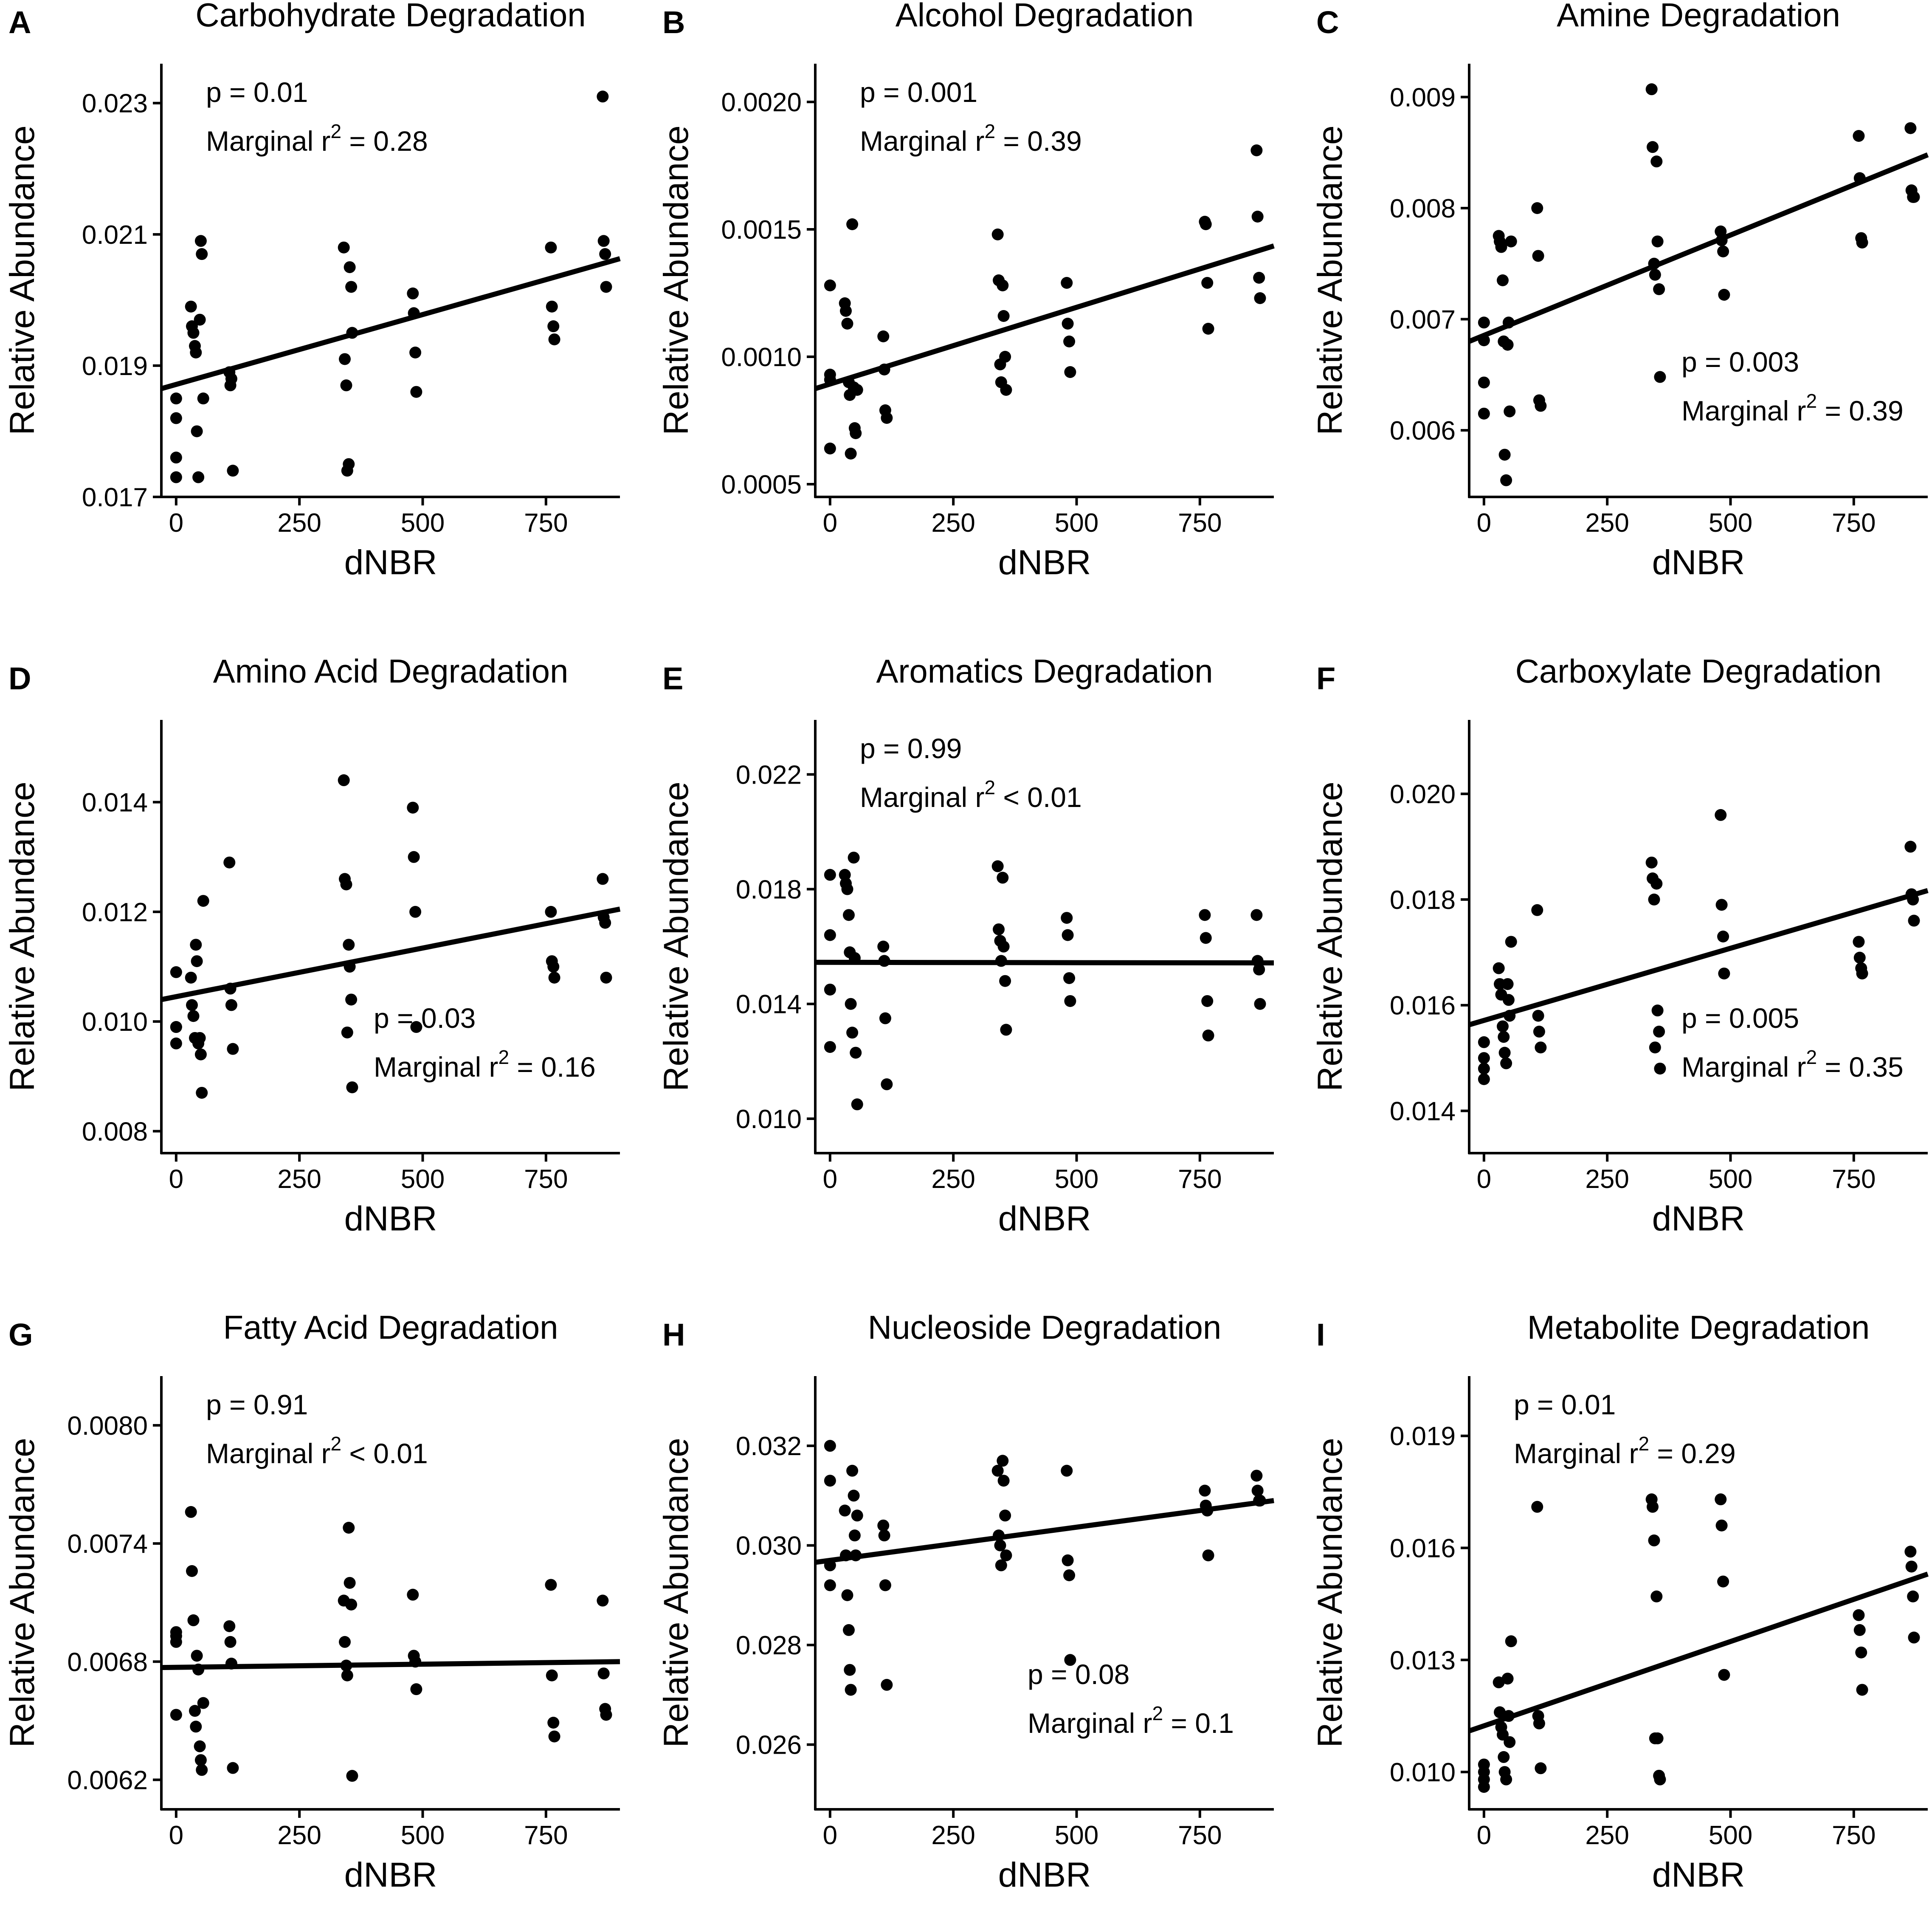 Image resolution: width=1932 pixels, height=1924 pixels. Describe the element at coordinates (911, 748) in the screenshot. I see `p-value: p = 0.99` at that location.